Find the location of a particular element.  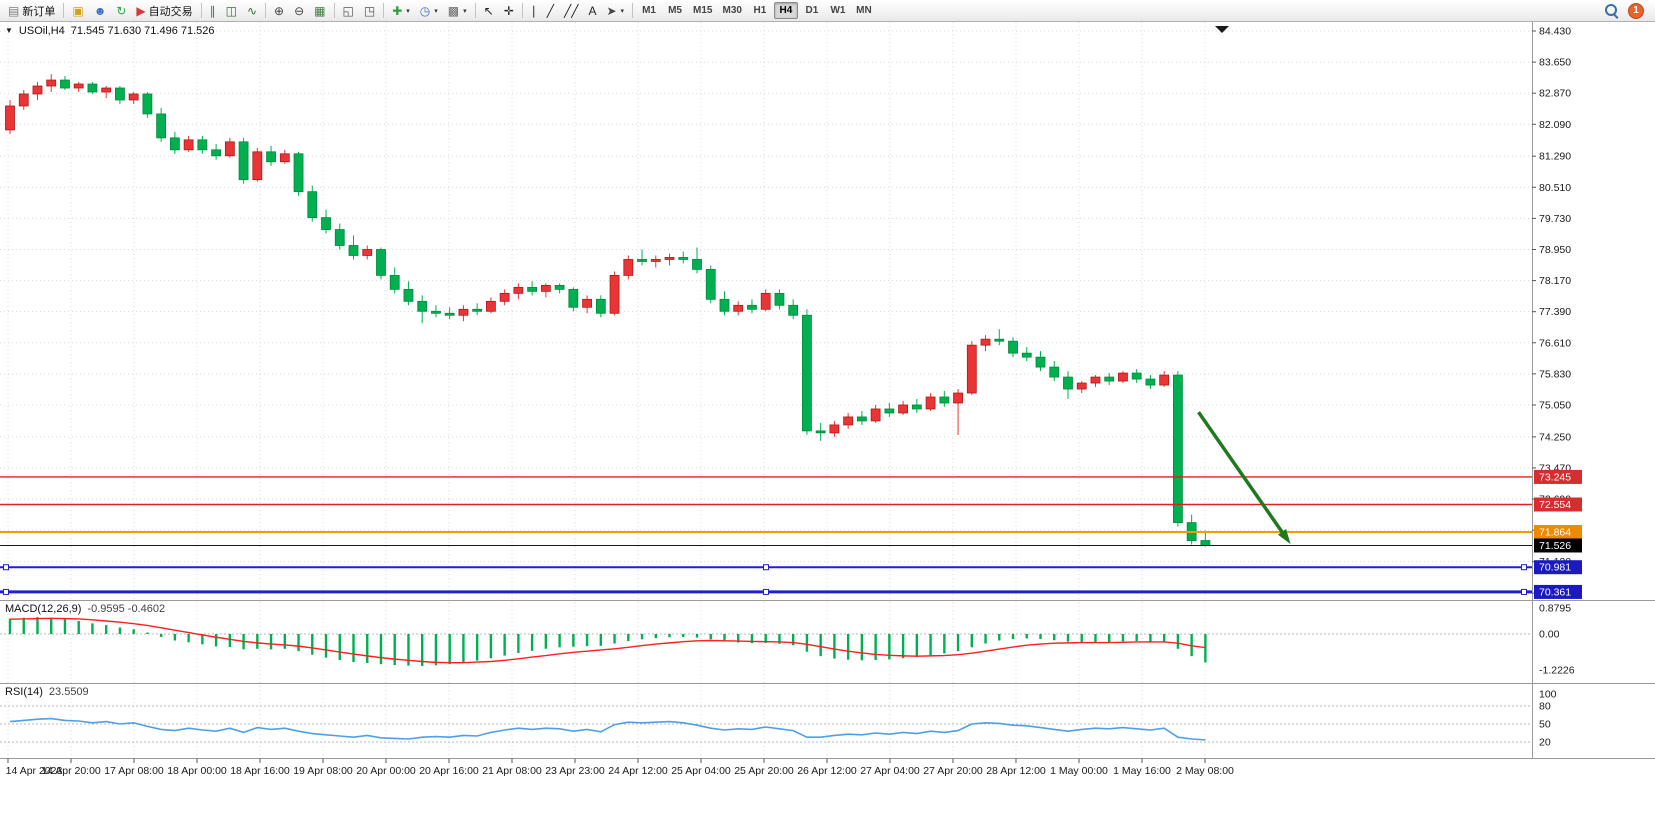

toolbar-button-group: ▤ 新订单 ▣ ☻ ↻ ▶ 自动交易 ∥ ◫ ∿ ⊕ ⊖ ▦ ◱ ◳ ✚ ▾ ◷ ▾ ▩ ▾ ↖ ✛ ∣ ╱ ╱╱ A ➤ ▾ is located at coordinates (319, 10).